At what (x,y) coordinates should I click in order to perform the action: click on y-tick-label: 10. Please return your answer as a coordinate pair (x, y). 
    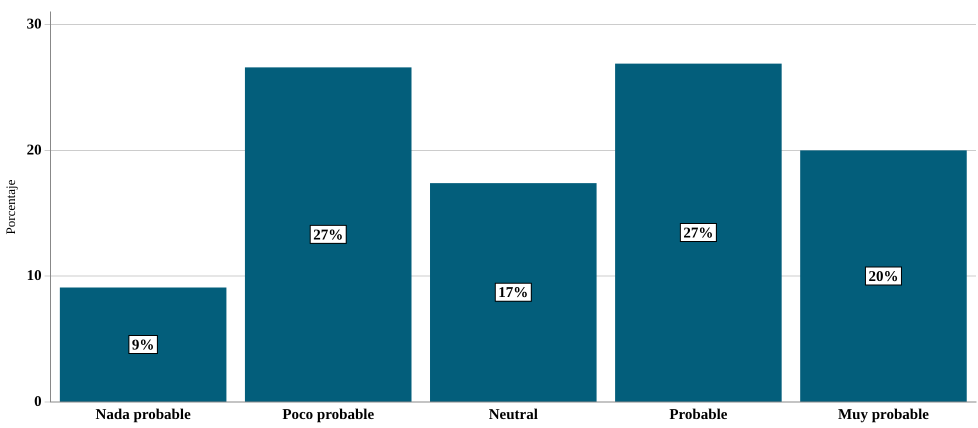
    Looking at the image, I should click on (34, 276).